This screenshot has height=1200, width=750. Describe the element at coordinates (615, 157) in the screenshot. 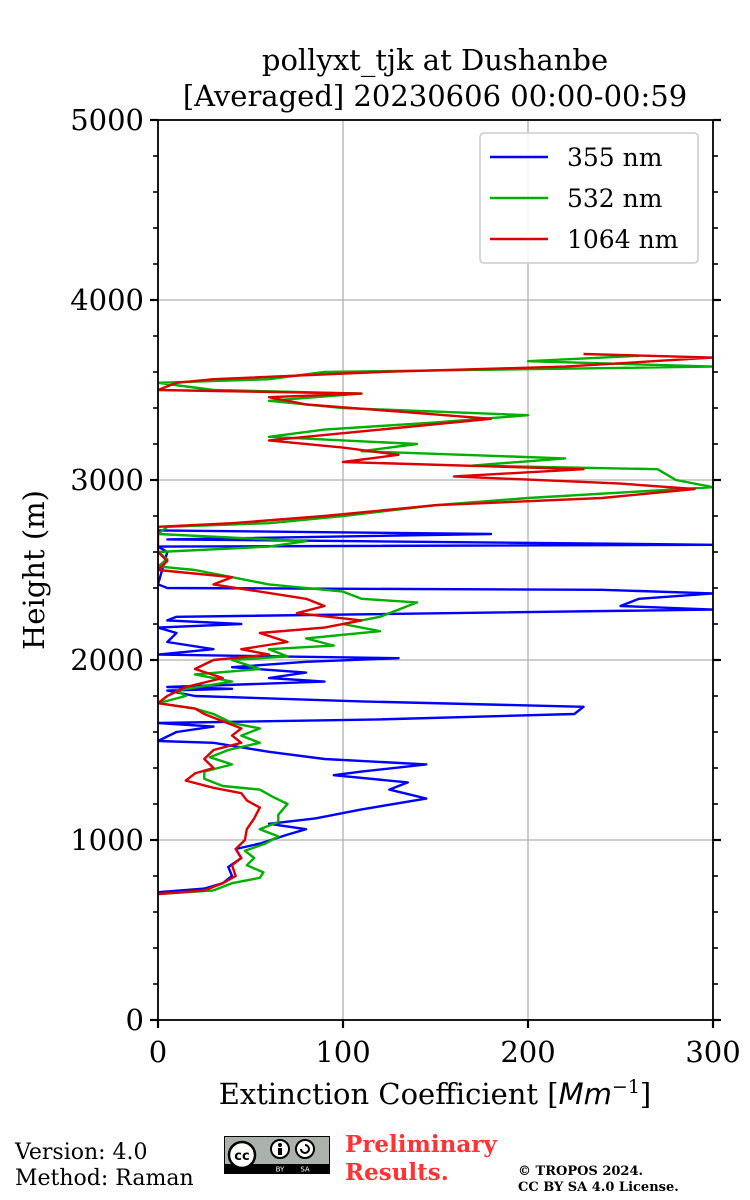

I see `legend-label: 355 nm` at that location.